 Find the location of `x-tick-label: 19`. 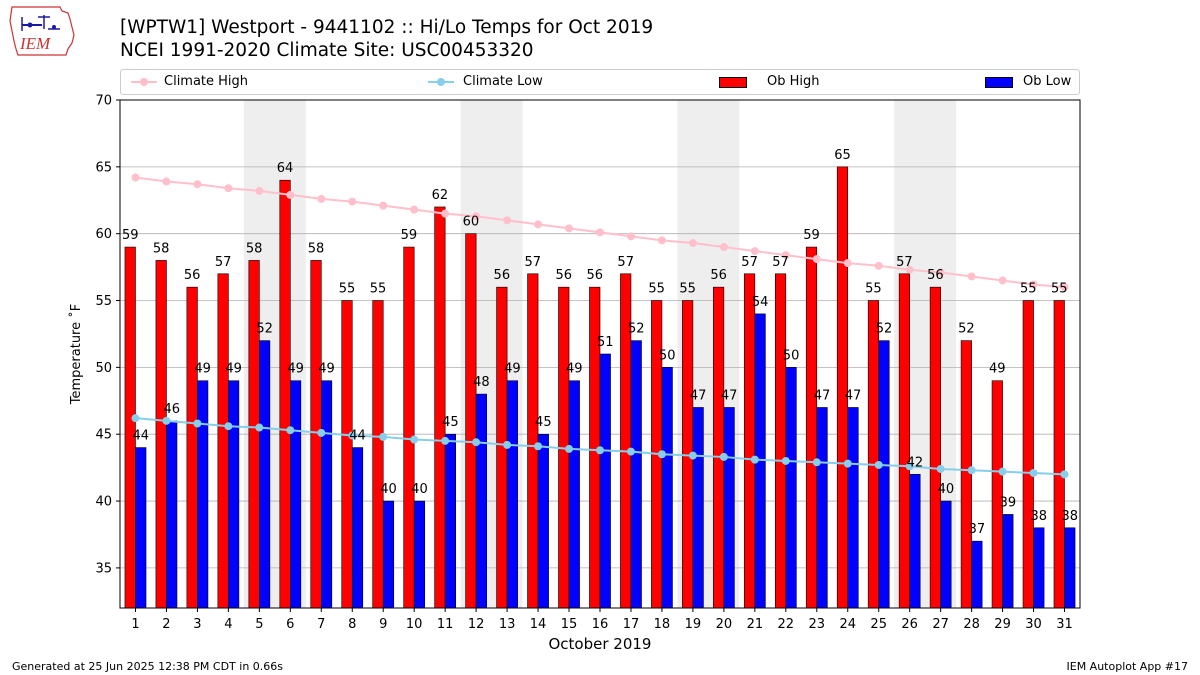

x-tick-label: 19 is located at coordinates (693, 624).